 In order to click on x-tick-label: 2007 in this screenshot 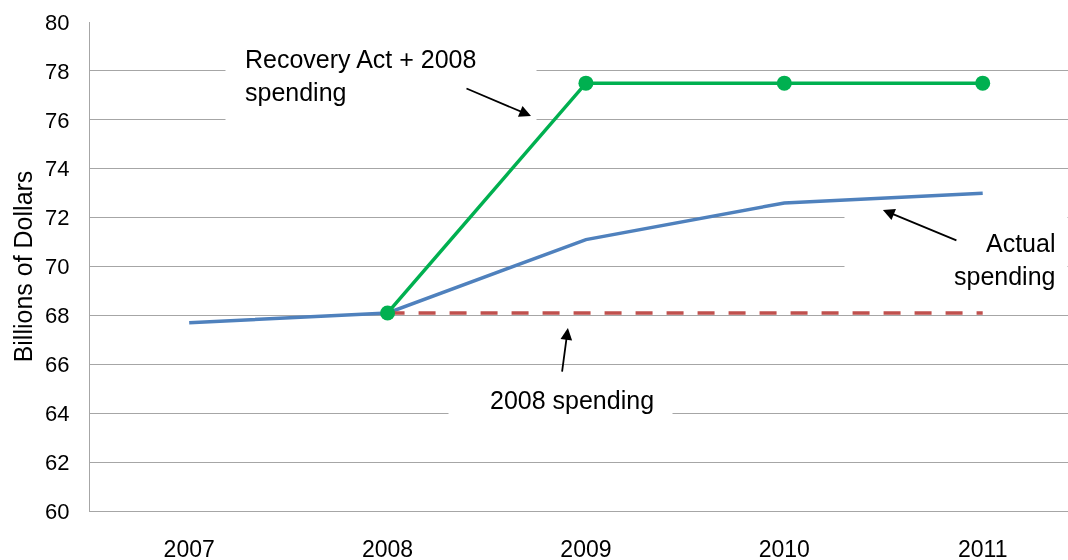, I will do `click(189, 547)`.